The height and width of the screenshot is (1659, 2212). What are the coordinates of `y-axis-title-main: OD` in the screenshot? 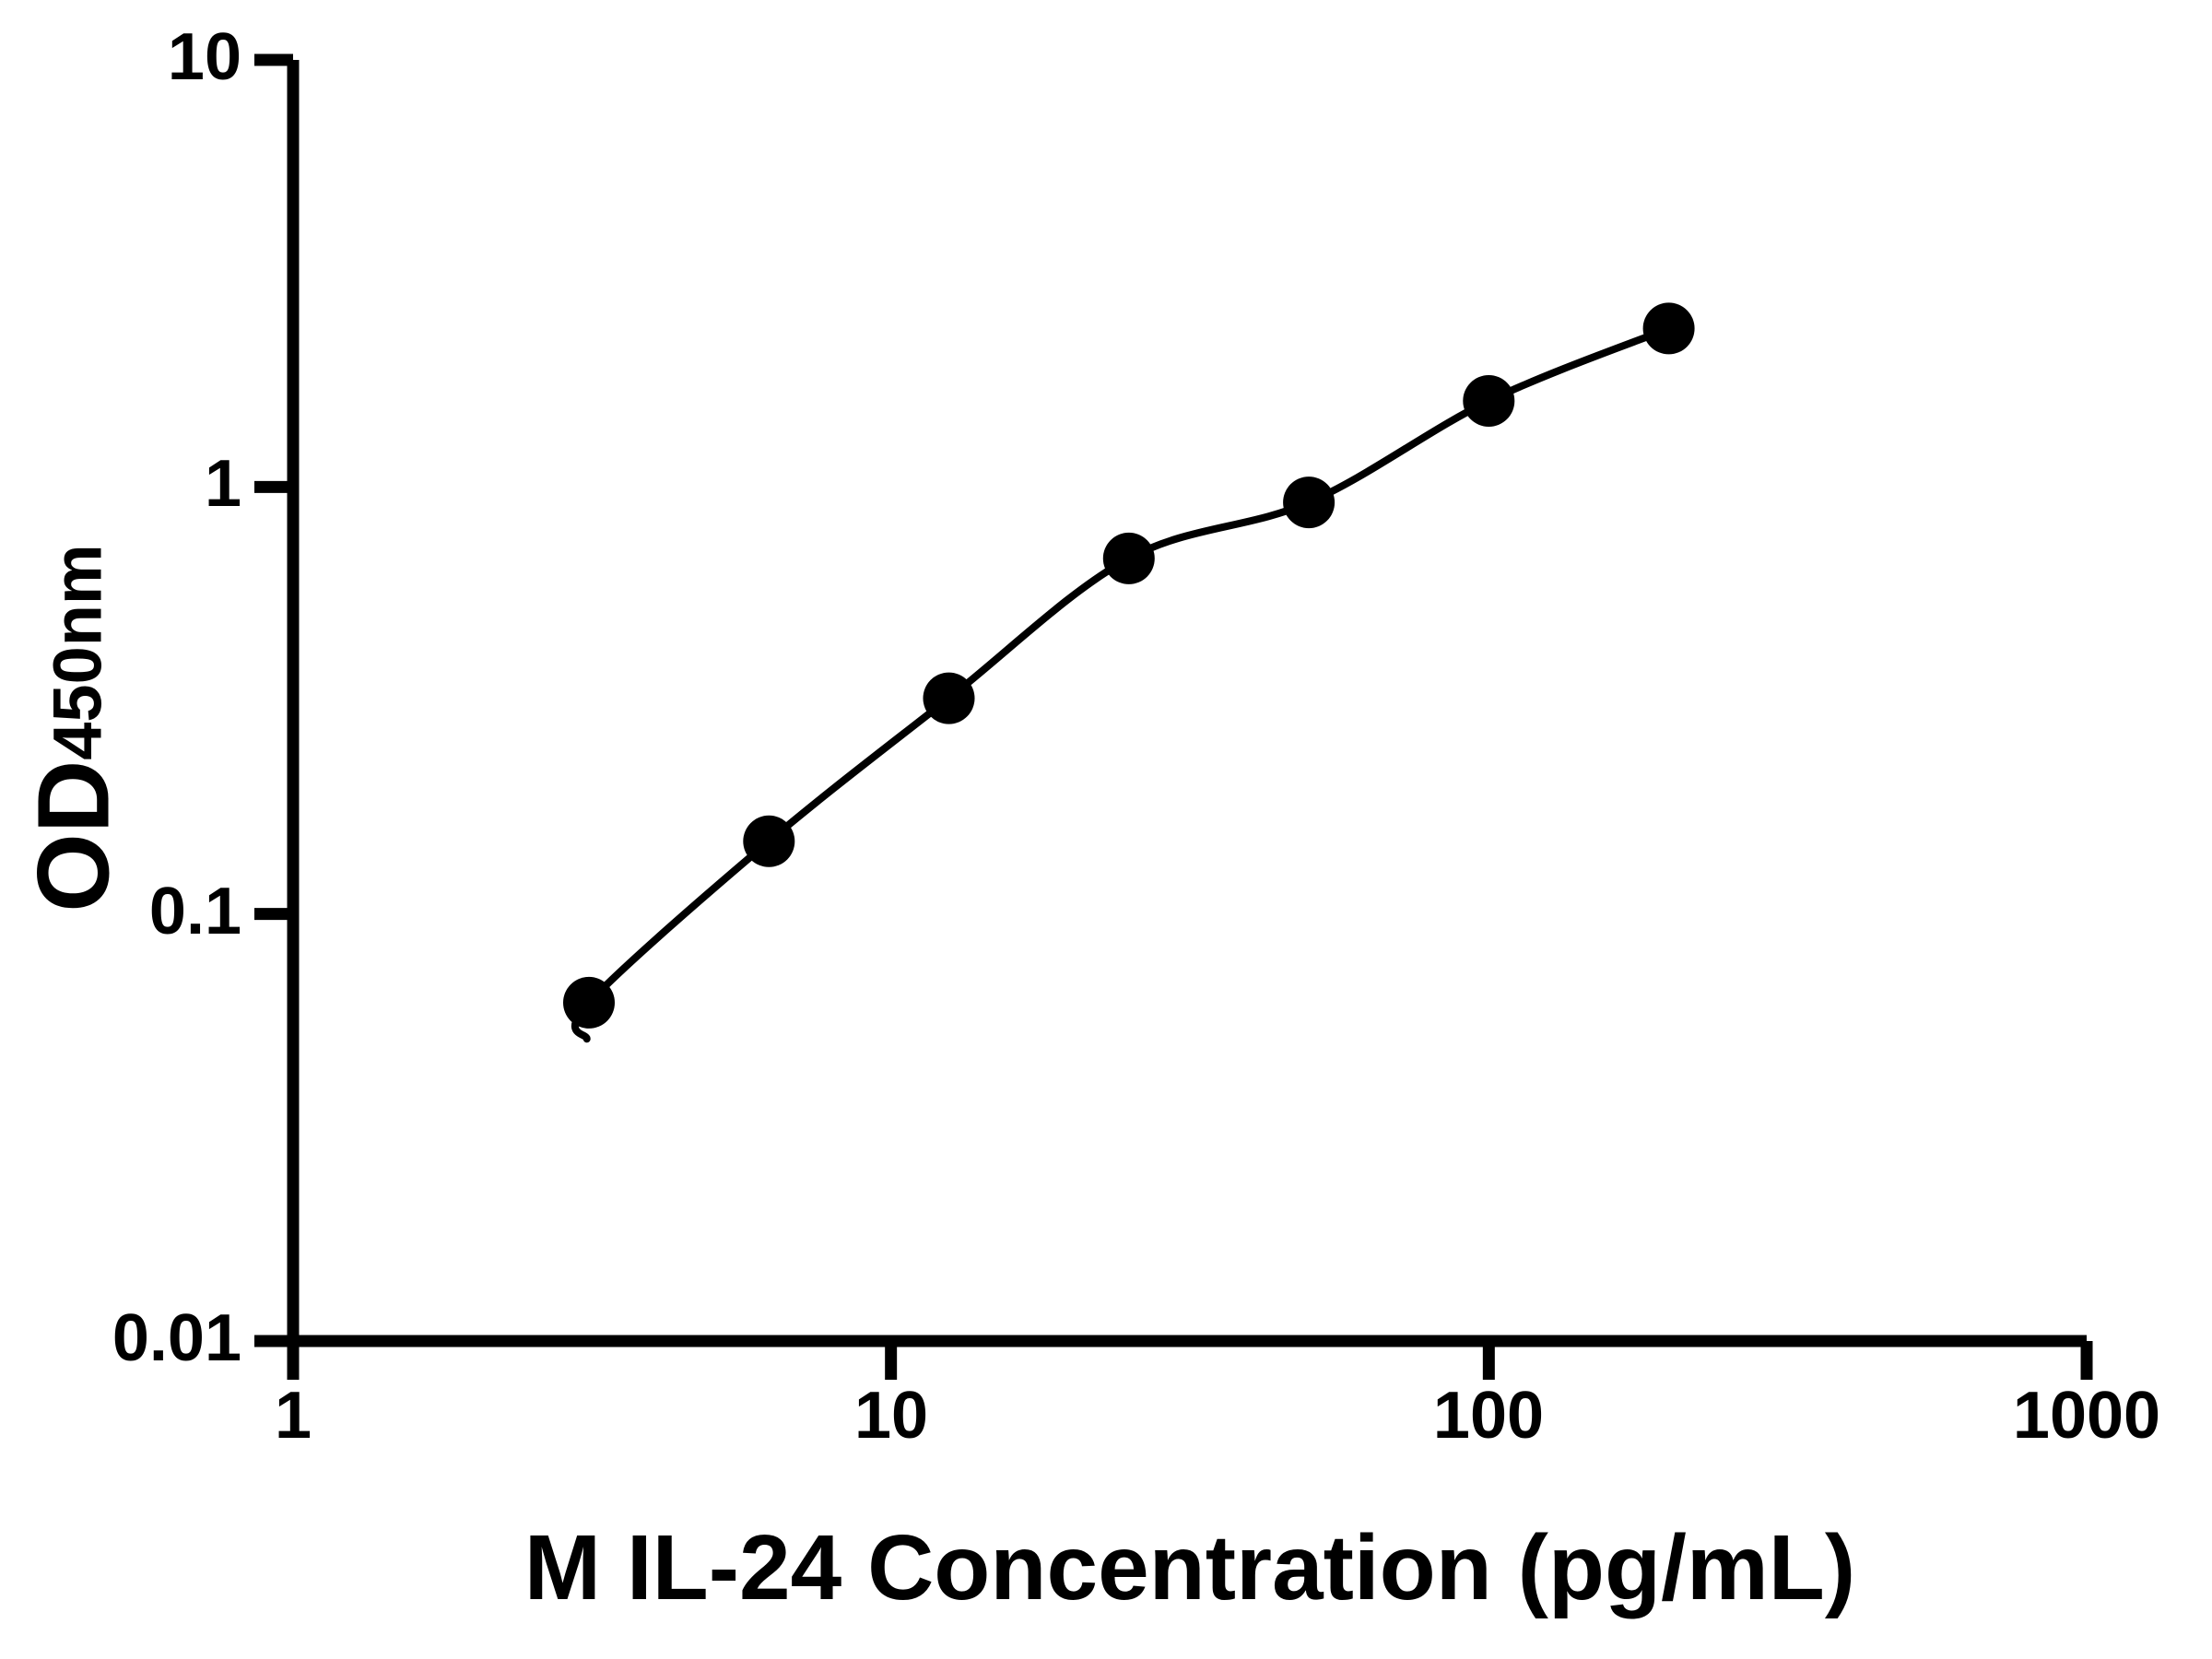 It's located at (74, 835).